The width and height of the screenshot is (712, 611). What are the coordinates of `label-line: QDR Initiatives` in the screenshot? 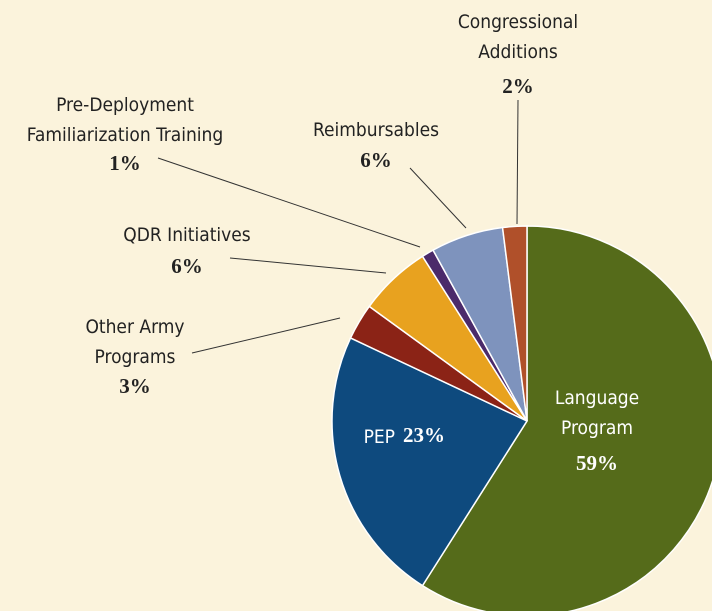 It's located at (187, 235).